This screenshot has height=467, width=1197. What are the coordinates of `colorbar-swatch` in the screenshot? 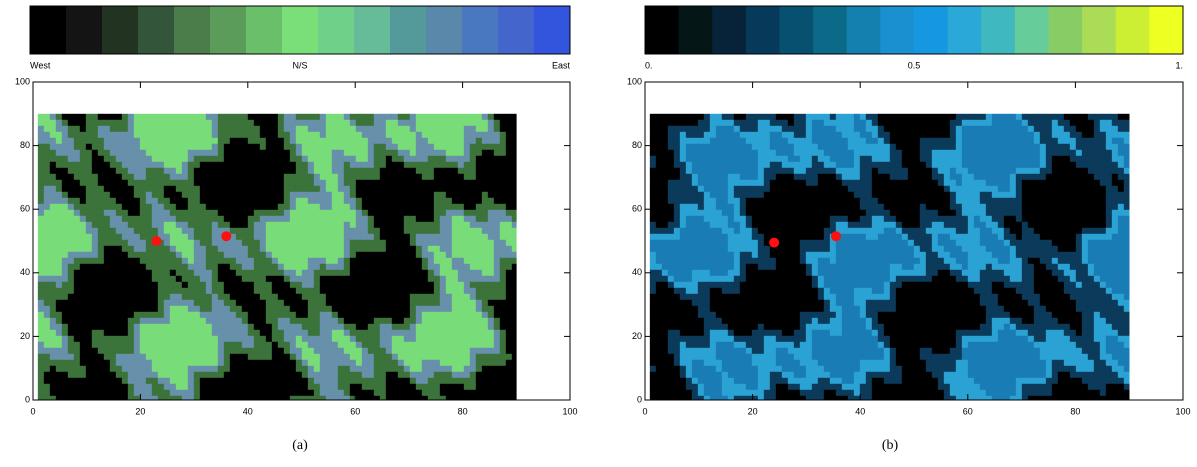 It's located at (408, 30).